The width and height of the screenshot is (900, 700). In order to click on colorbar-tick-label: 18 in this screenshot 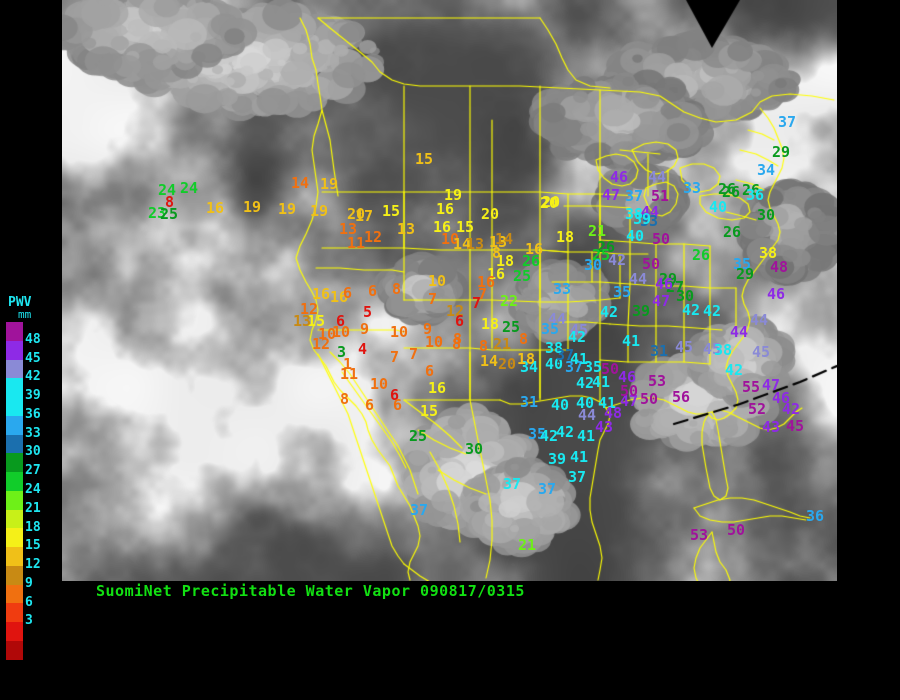, I will do `click(33, 527)`.